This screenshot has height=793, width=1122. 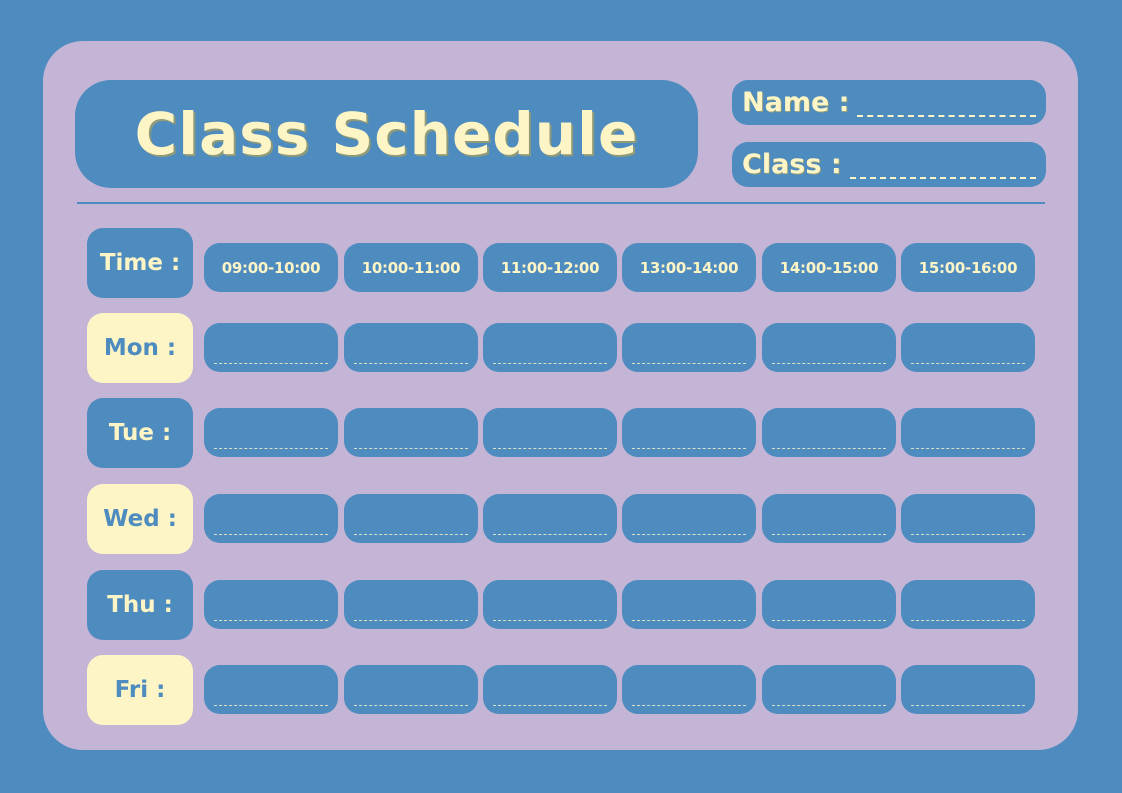 What do you see at coordinates (140, 605) in the screenshot?
I see `day-label: Thu :` at bounding box center [140, 605].